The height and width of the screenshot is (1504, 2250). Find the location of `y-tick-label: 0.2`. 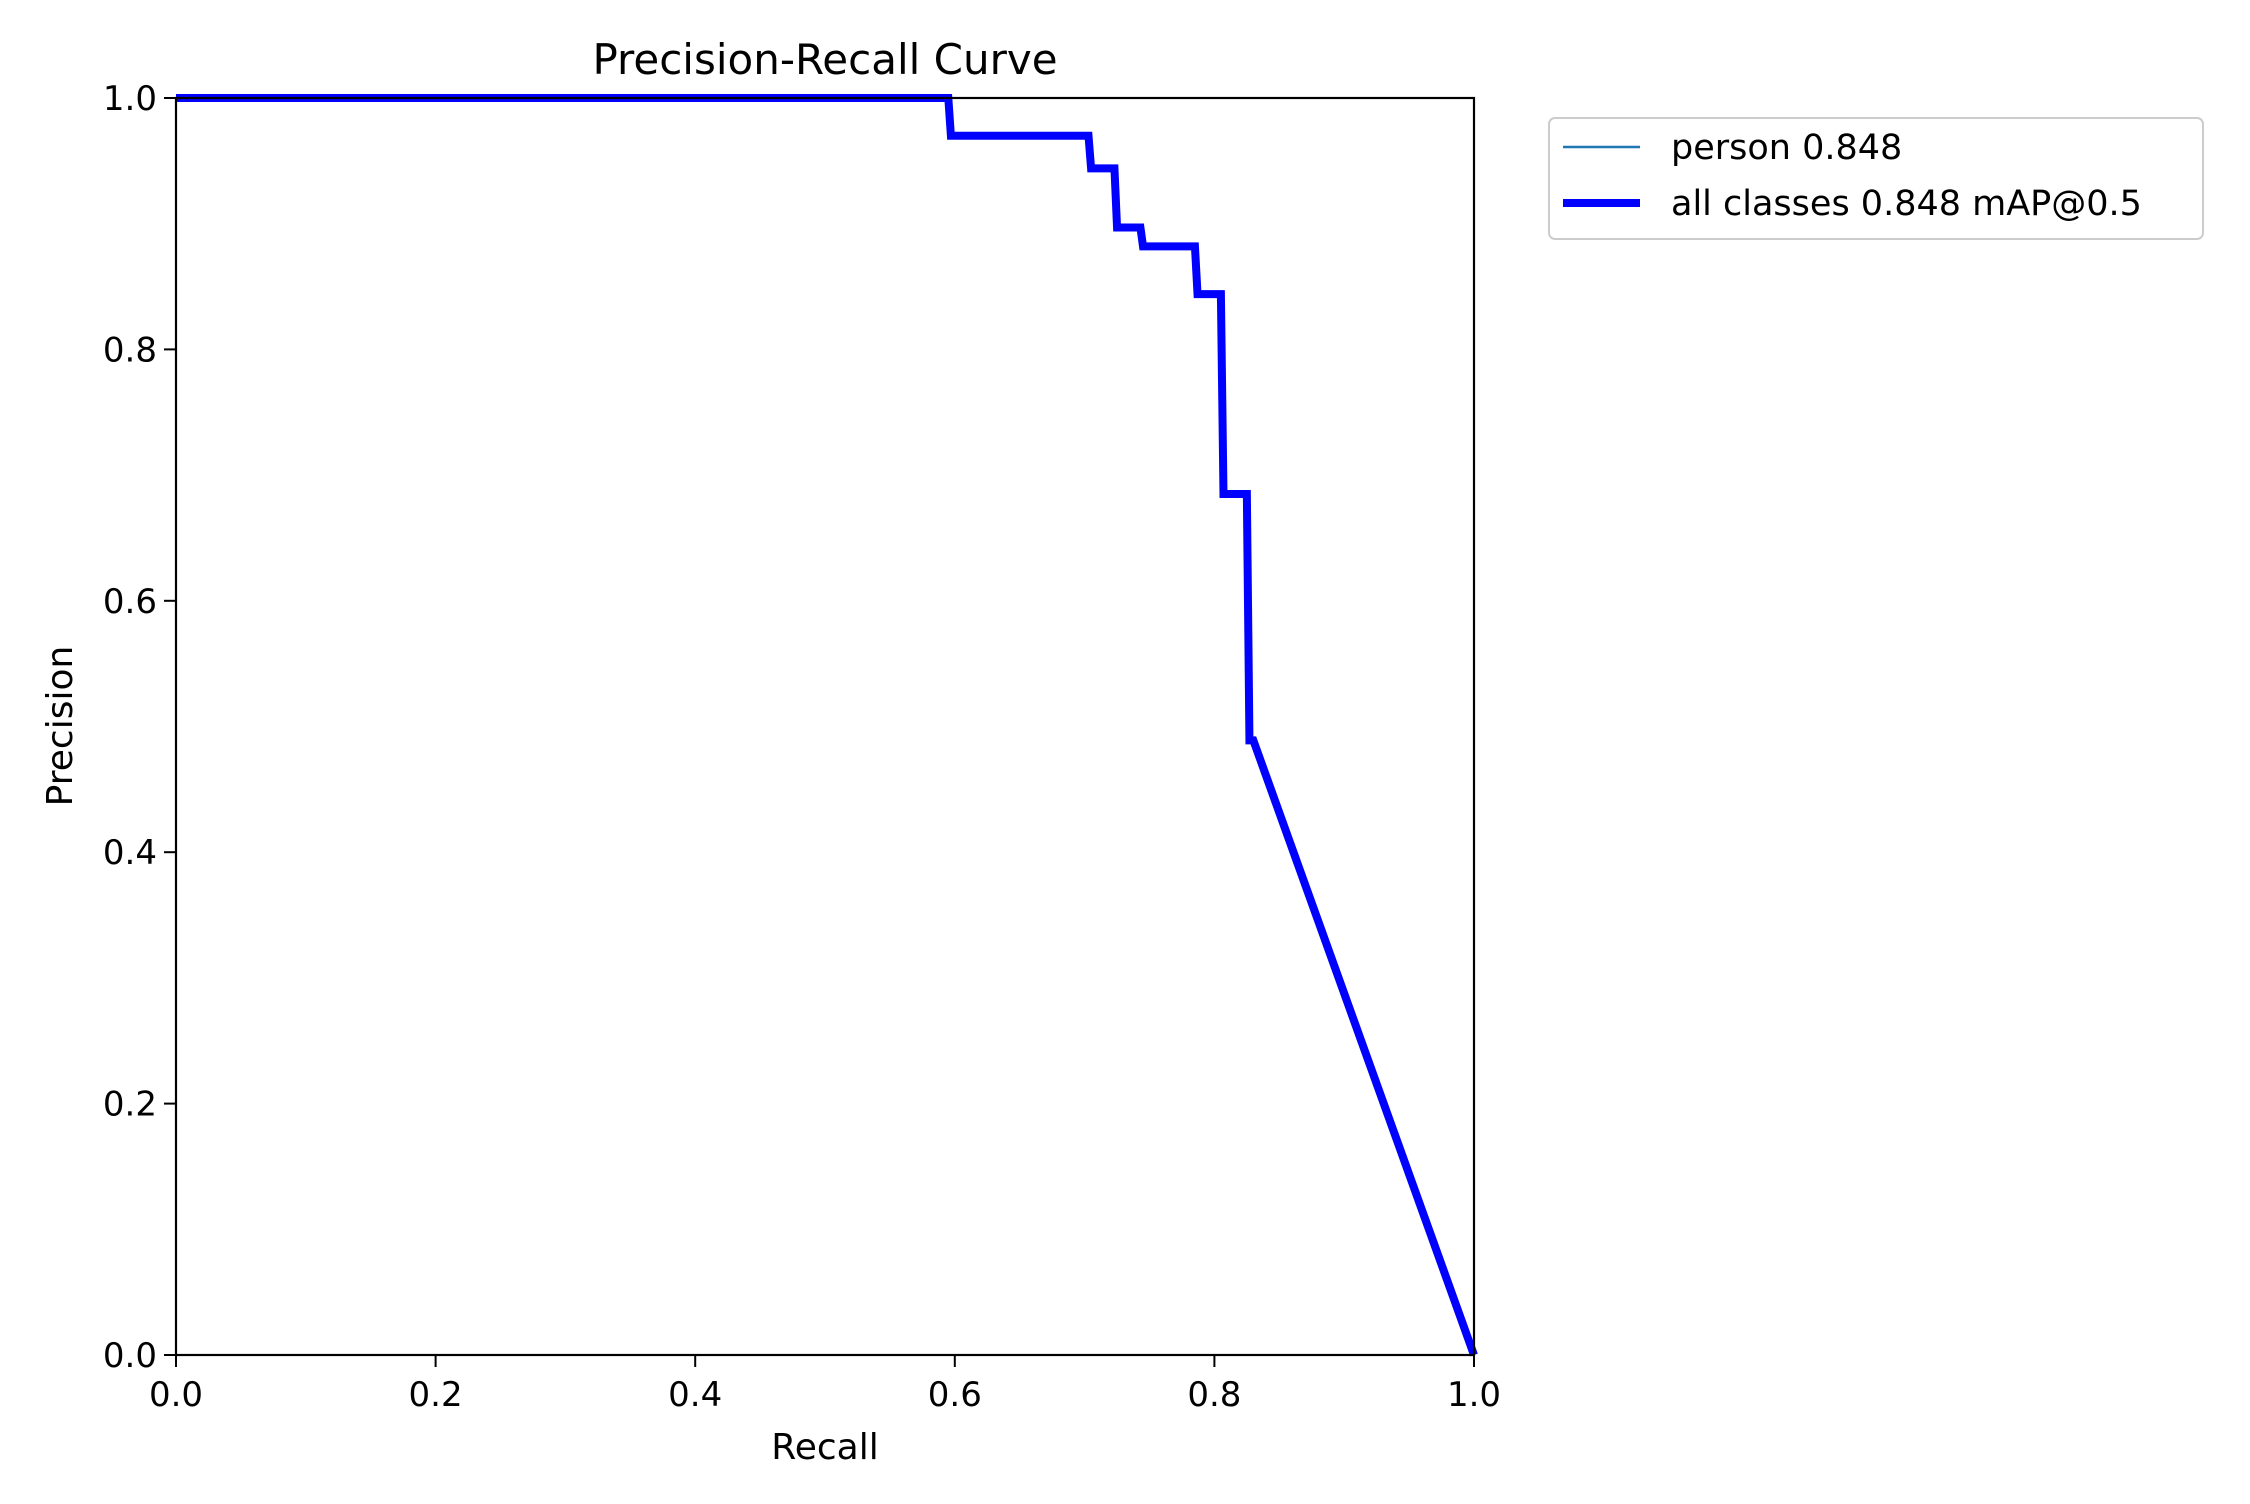

y-tick-label: 0.2 is located at coordinates (130, 1105).